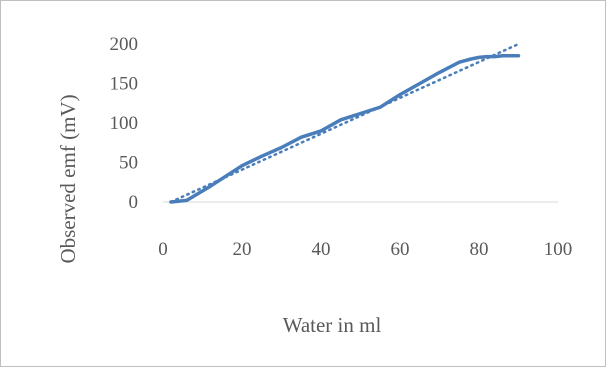 The height and width of the screenshot is (368, 606). What do you see at coordinates (332, 325) in the screenshot?
I see `x-axis-title: Water in ml` at bounding box center [332, 325].